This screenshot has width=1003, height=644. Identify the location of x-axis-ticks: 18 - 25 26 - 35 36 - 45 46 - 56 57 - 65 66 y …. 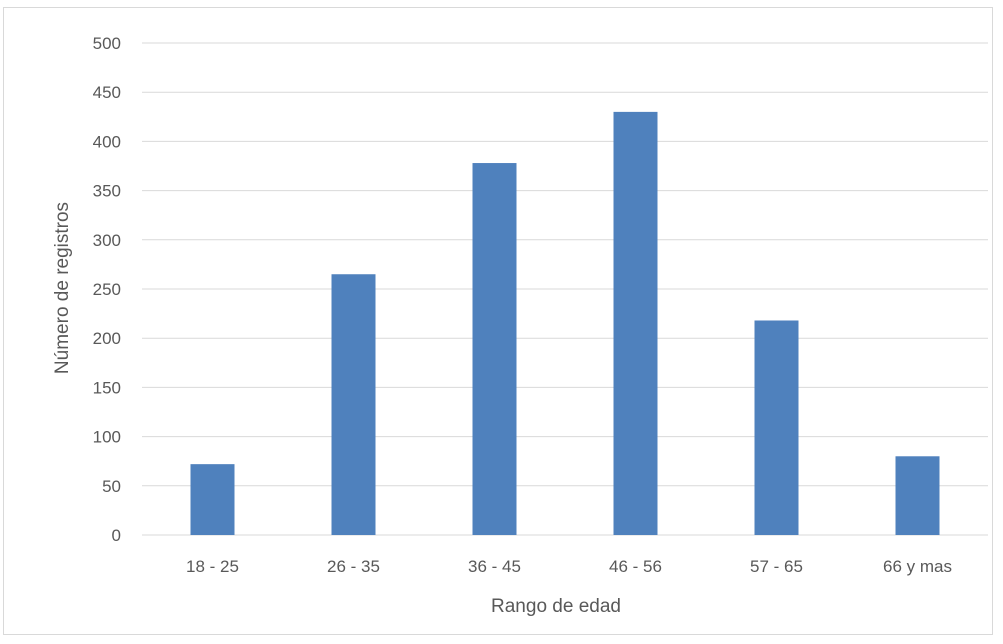
(569, 566).